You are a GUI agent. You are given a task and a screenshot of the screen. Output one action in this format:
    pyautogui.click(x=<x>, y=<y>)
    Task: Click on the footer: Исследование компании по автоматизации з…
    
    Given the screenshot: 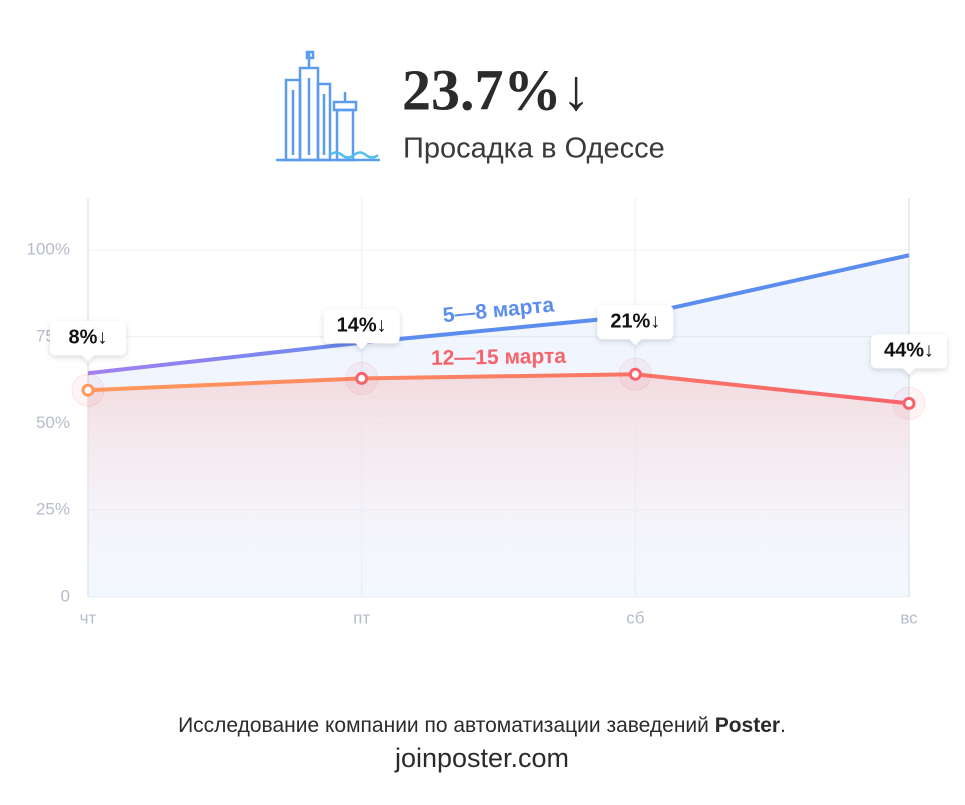 What is the action you would take?
    pyautogui.click(x=482, y=725)
    